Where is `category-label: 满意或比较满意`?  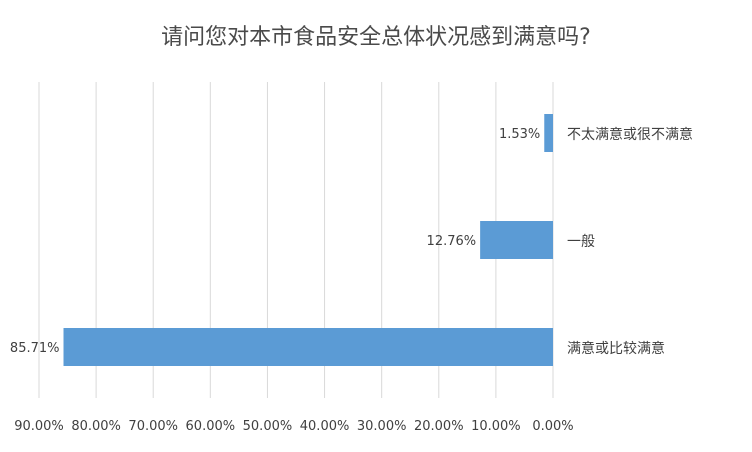
category-label: 满意或比较满意 is located at coordinates (616, 348).